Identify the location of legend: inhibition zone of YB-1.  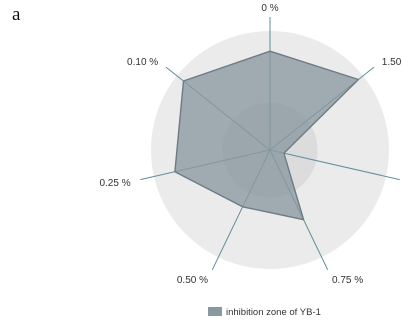
(264, 312).